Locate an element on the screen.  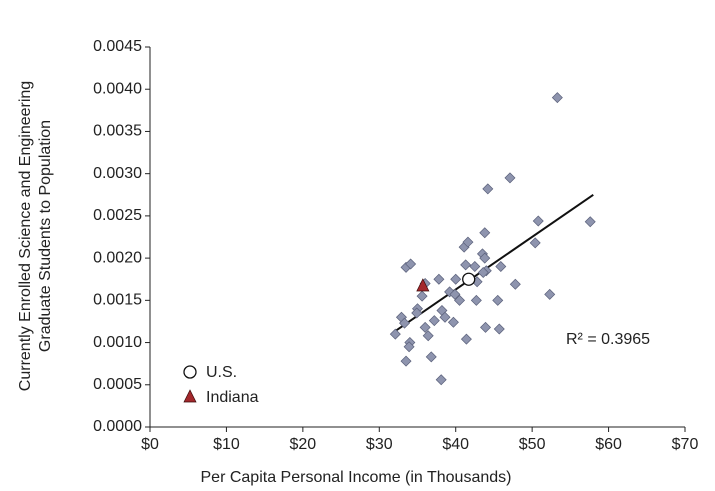
y-tick-label: 0.0025 is located at coordinates (117, 215).